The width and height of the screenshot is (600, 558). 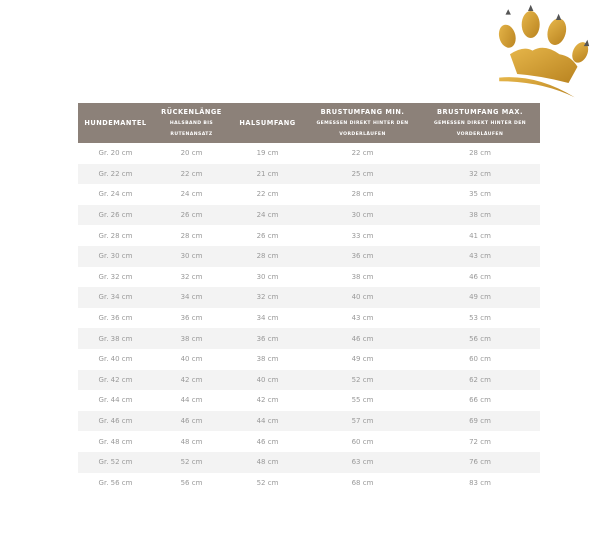 What do you see at coordinates (115, 318) in the screenshot?
I see `table-cell: Gr. 36 cm` at bounding box center [115, 318].